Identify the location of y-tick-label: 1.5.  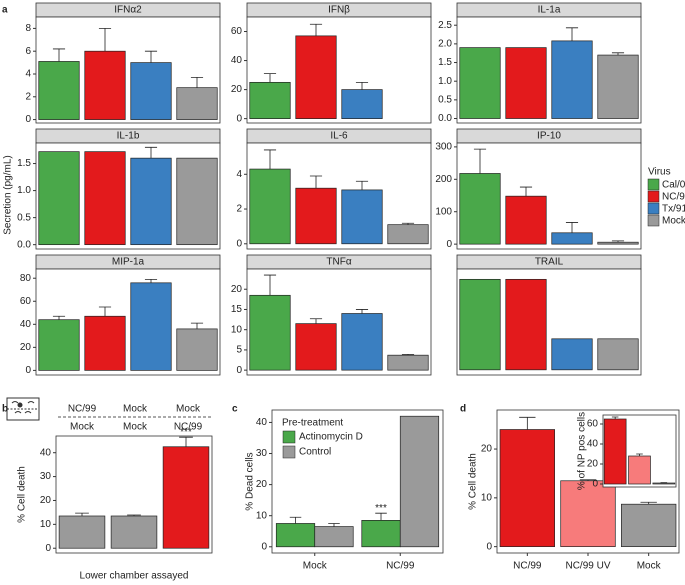
(24, 163).